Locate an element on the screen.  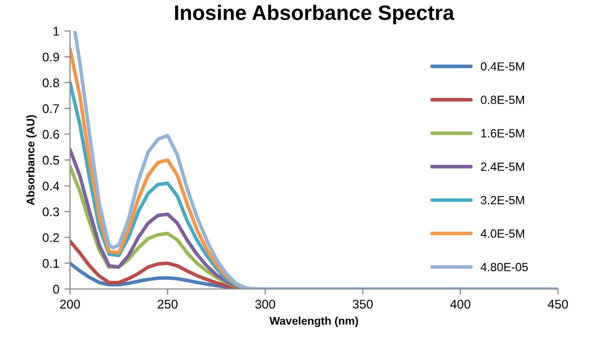
y-tick-label: 0.9 is located at coordinates (50, 57).